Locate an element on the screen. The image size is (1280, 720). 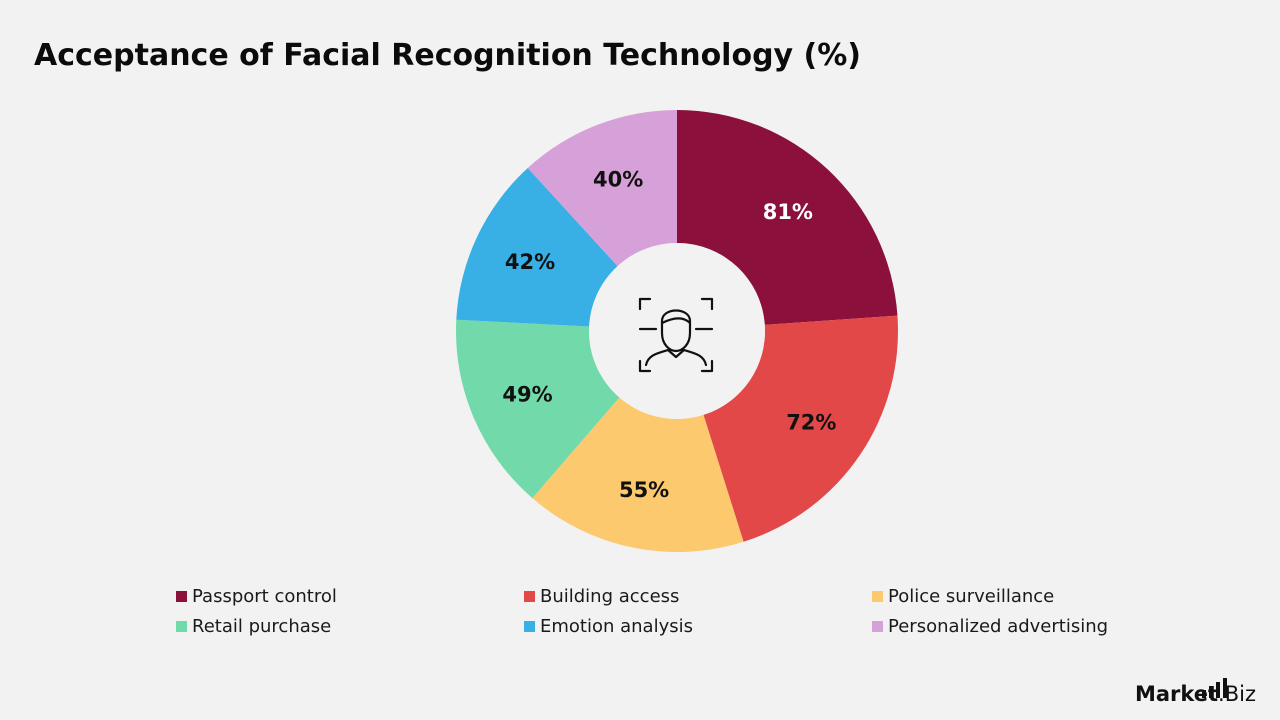
data-labels-group: 81% 72% 55% 49% 42% 40% is located at coordinates (669, 335).